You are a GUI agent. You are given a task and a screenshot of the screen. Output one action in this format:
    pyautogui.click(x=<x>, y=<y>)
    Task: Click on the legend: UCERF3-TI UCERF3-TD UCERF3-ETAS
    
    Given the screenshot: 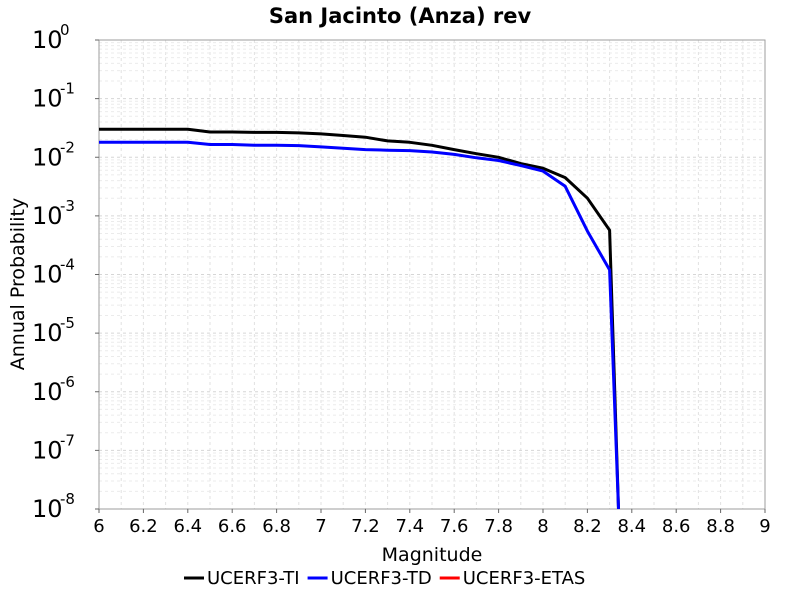 What is the action you would take?
    pyautogui.click(x=384, y=578)
    